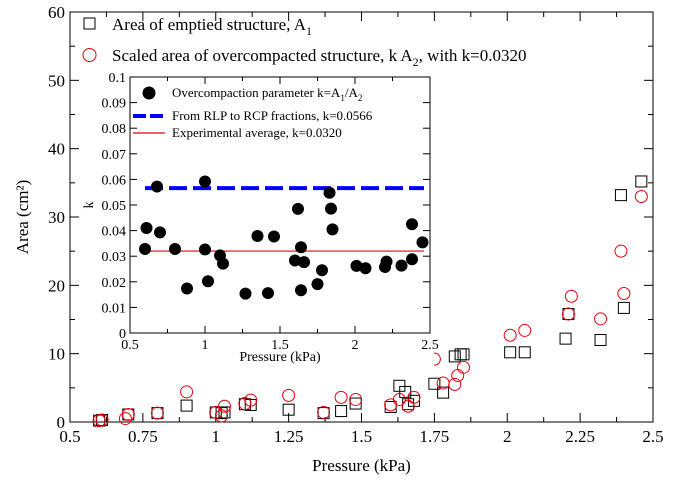  Describe the element at coordinates (355, 345) in the screenshot. I see `inset-x-tick-label: 2` at that location.